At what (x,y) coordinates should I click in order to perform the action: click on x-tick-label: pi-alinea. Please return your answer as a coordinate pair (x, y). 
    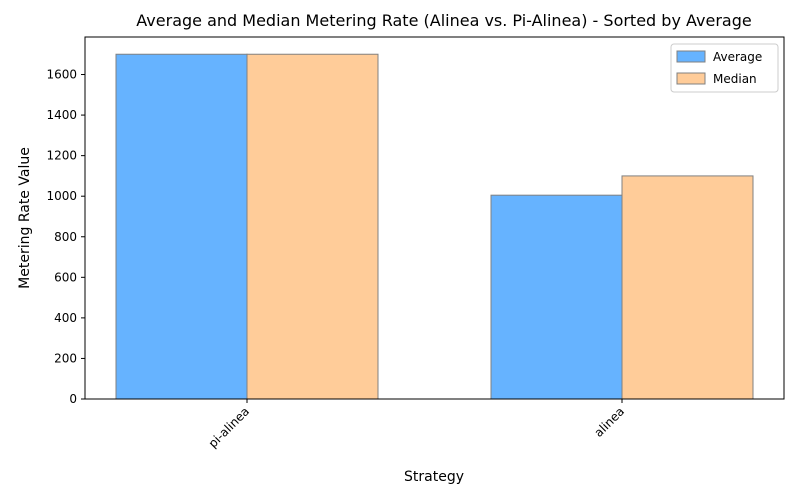
    Looking at the image, I should click on (229, 427).